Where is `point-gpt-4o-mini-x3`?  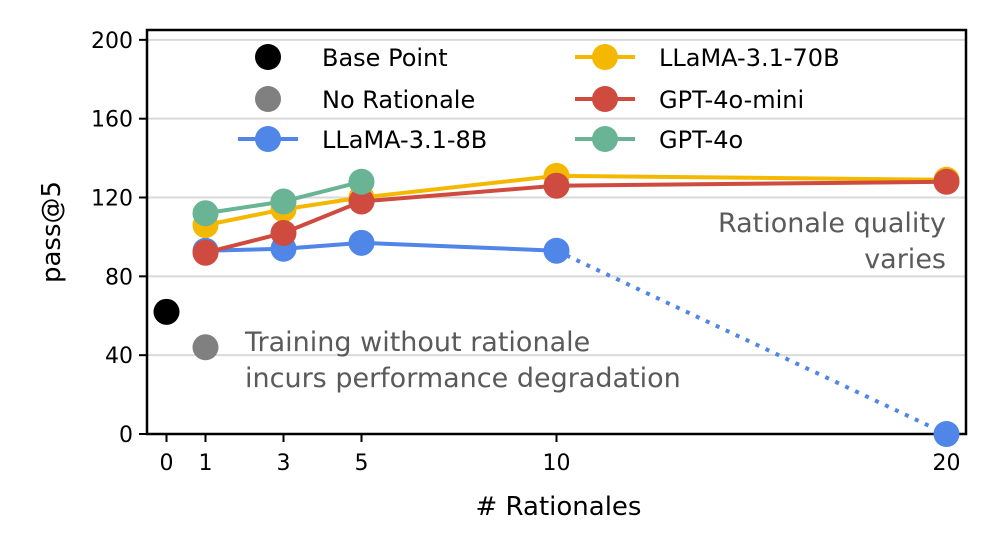 point-gpt-4o-mini-x3 is located at coordinates (283, 232).